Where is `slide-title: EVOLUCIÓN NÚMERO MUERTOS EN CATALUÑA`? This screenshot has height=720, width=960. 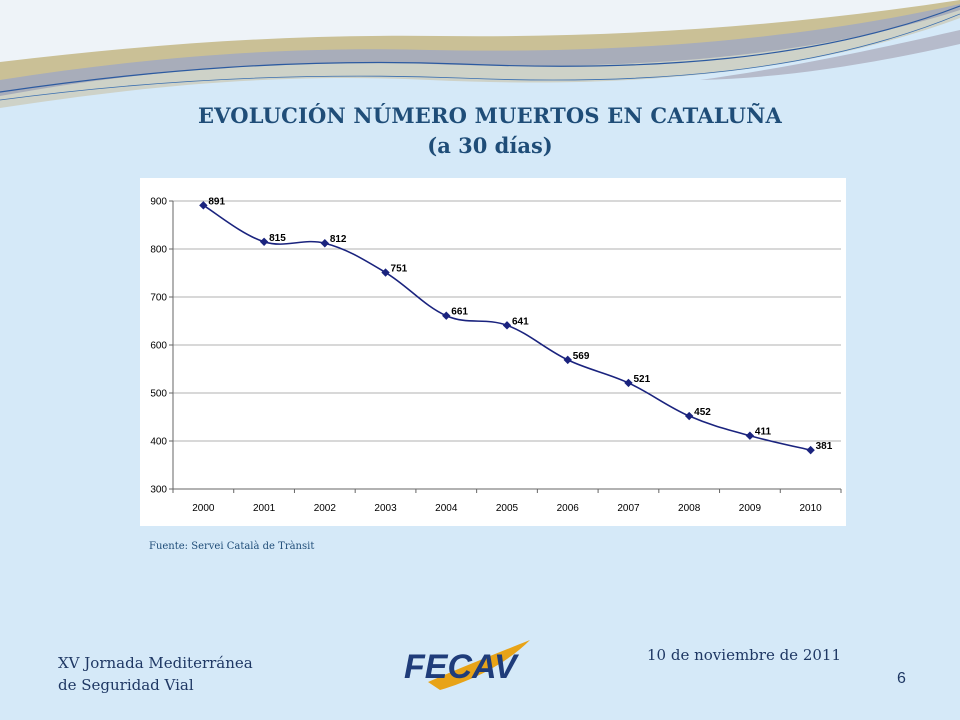
slide-title: EVOLUCIÓN NÚMERO MUERTOS EN CATALUÑA is located at coordinates (490, 115).